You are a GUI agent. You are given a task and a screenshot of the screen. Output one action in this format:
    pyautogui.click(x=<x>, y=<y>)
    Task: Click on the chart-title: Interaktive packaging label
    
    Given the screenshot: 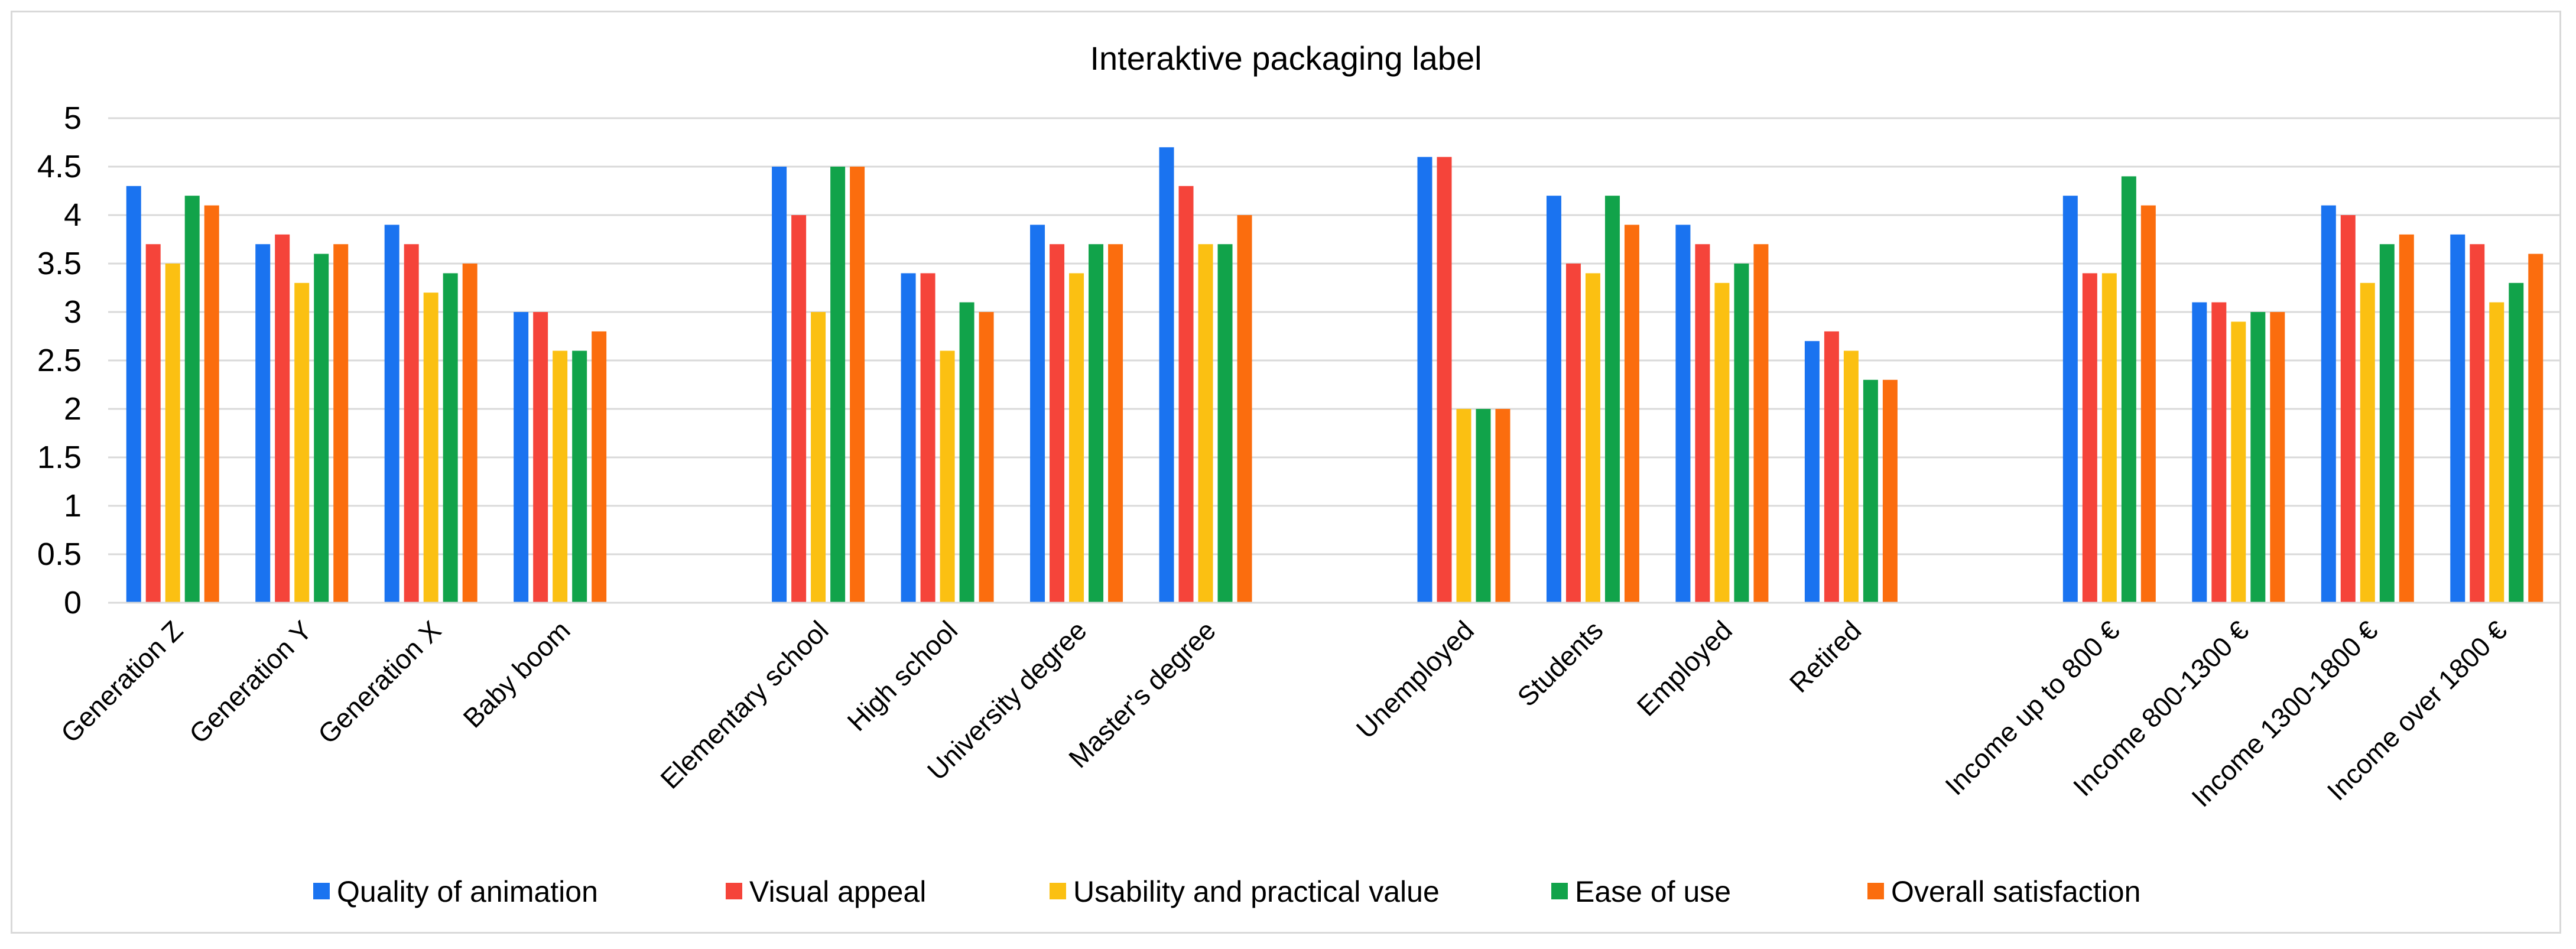 What is the action you would take?
    pyautogui.click(x=1286, y=58)
    